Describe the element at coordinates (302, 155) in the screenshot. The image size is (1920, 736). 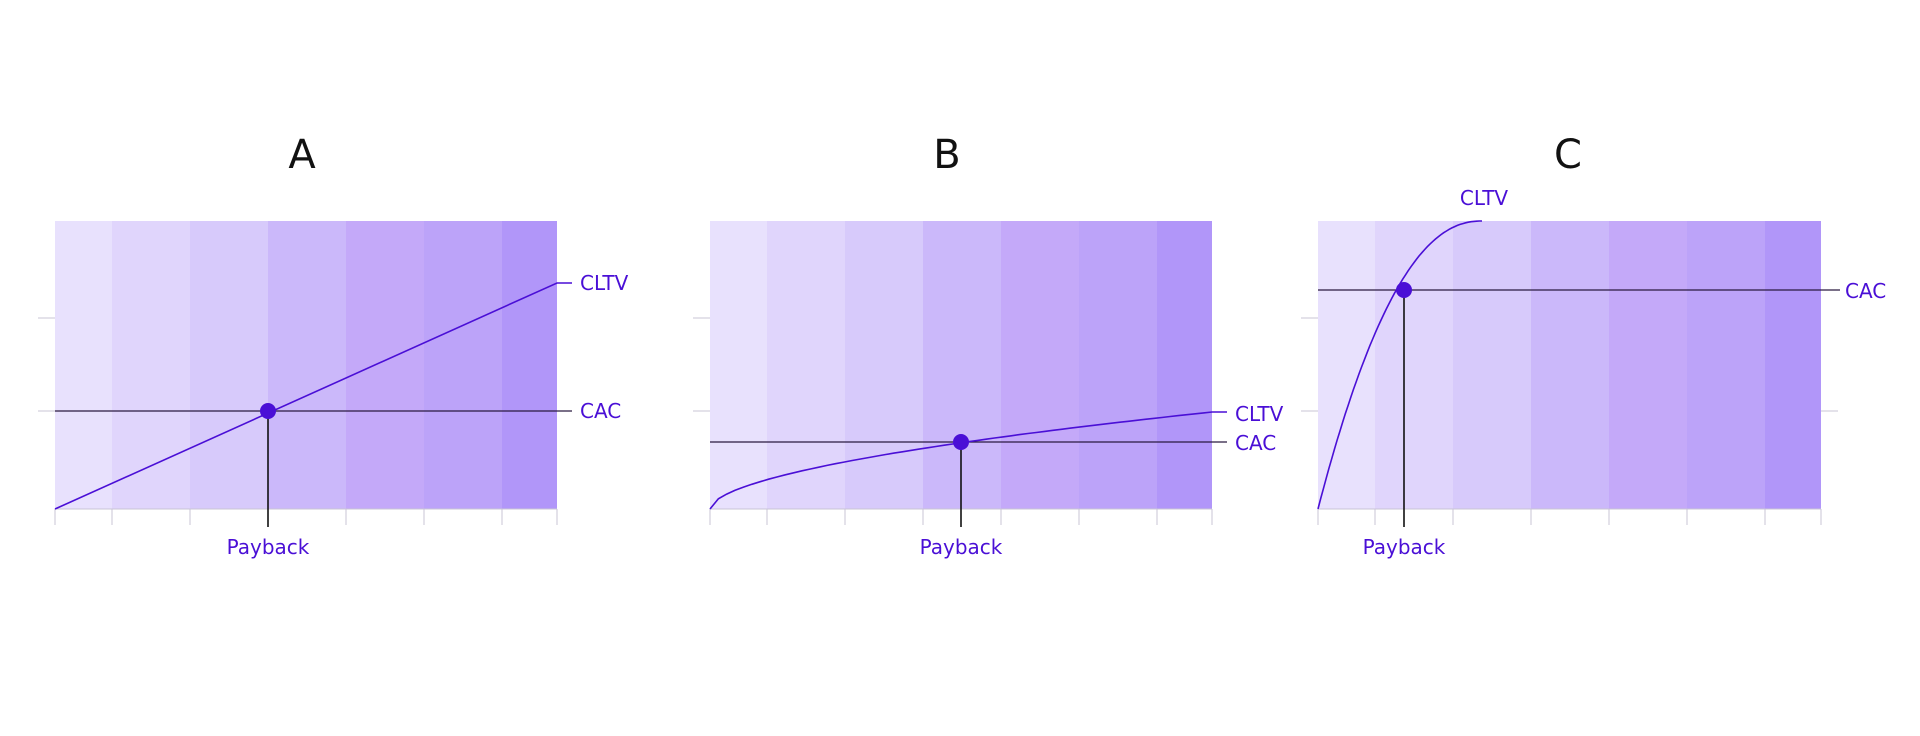
I see `chart-title: A` at that location.